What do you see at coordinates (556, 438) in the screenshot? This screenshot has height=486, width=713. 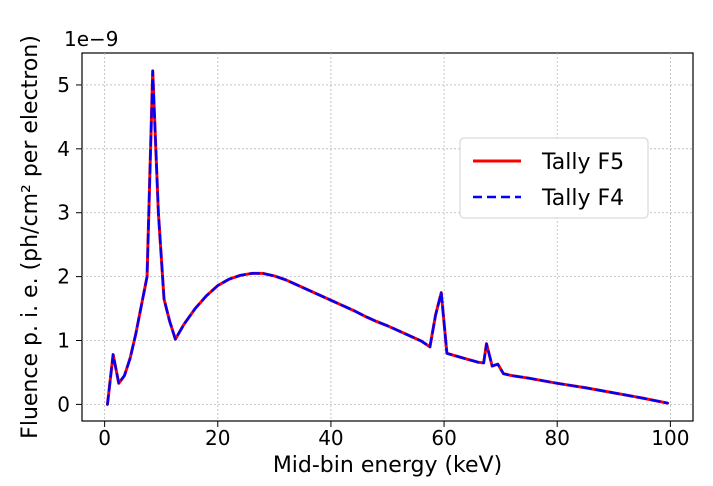 I see `x-tick-label: 80` at bounding box center [556, 438].